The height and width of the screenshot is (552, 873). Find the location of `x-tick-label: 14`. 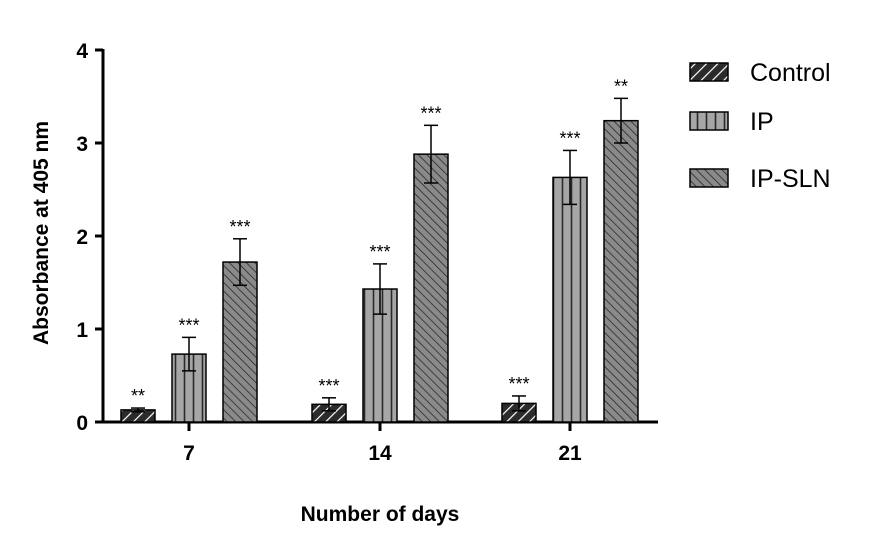

x-tick-label: 14 is located at coordinates (380, 453).